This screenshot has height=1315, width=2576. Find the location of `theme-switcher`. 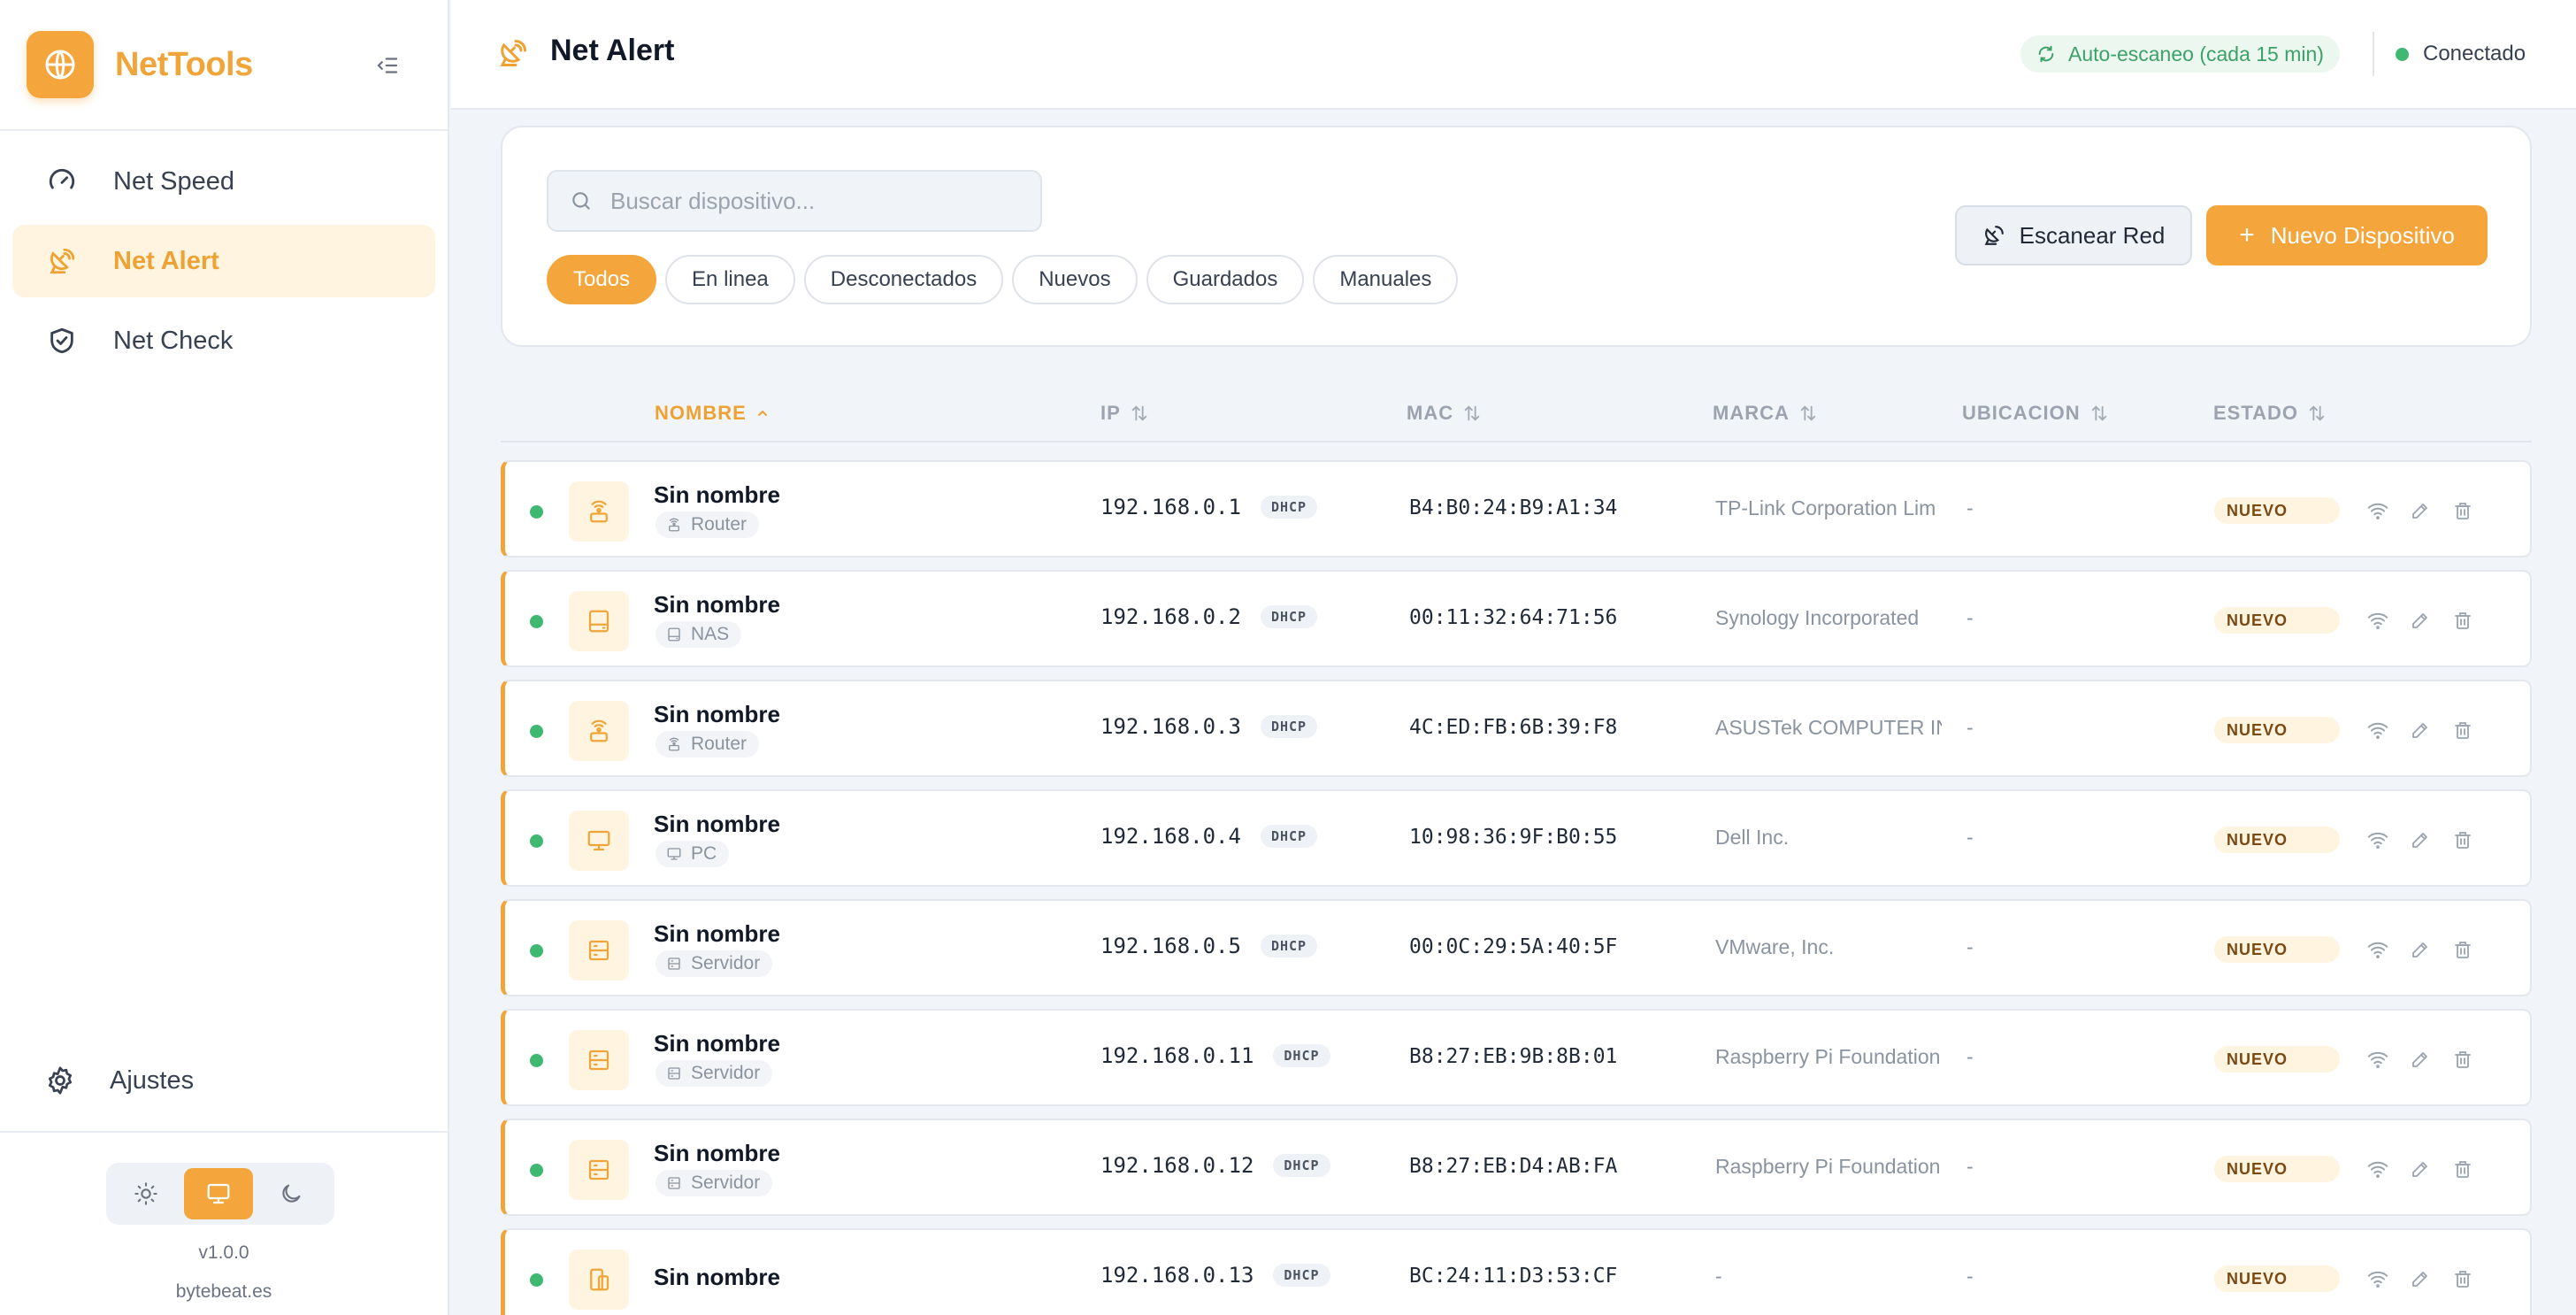

theme-switcher is located at coordinates (220, 1194).